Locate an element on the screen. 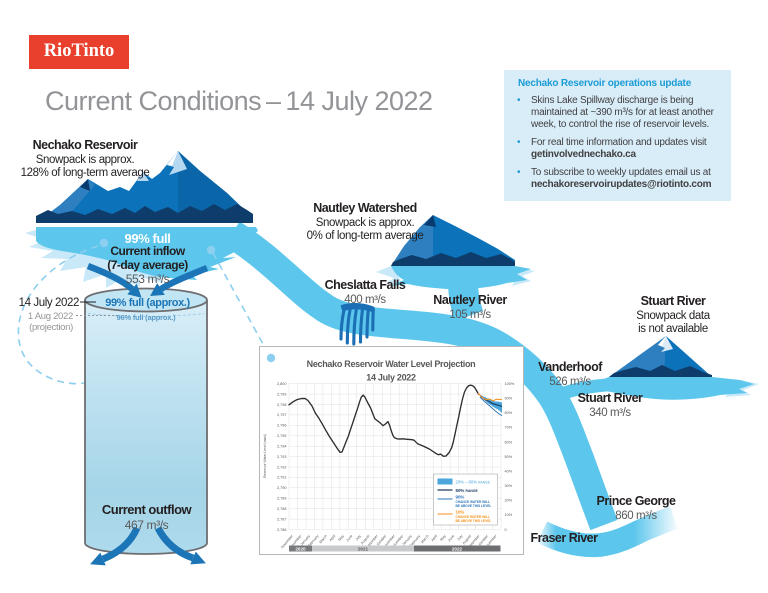  svg-text: 2,790 is located at coordinates (282, 488).